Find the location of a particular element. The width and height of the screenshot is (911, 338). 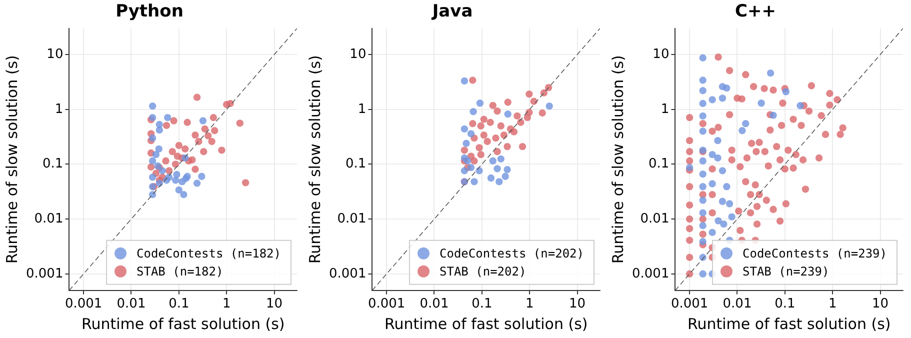

legend-label: STAB (n=182) is located at coordinates (180, 271).